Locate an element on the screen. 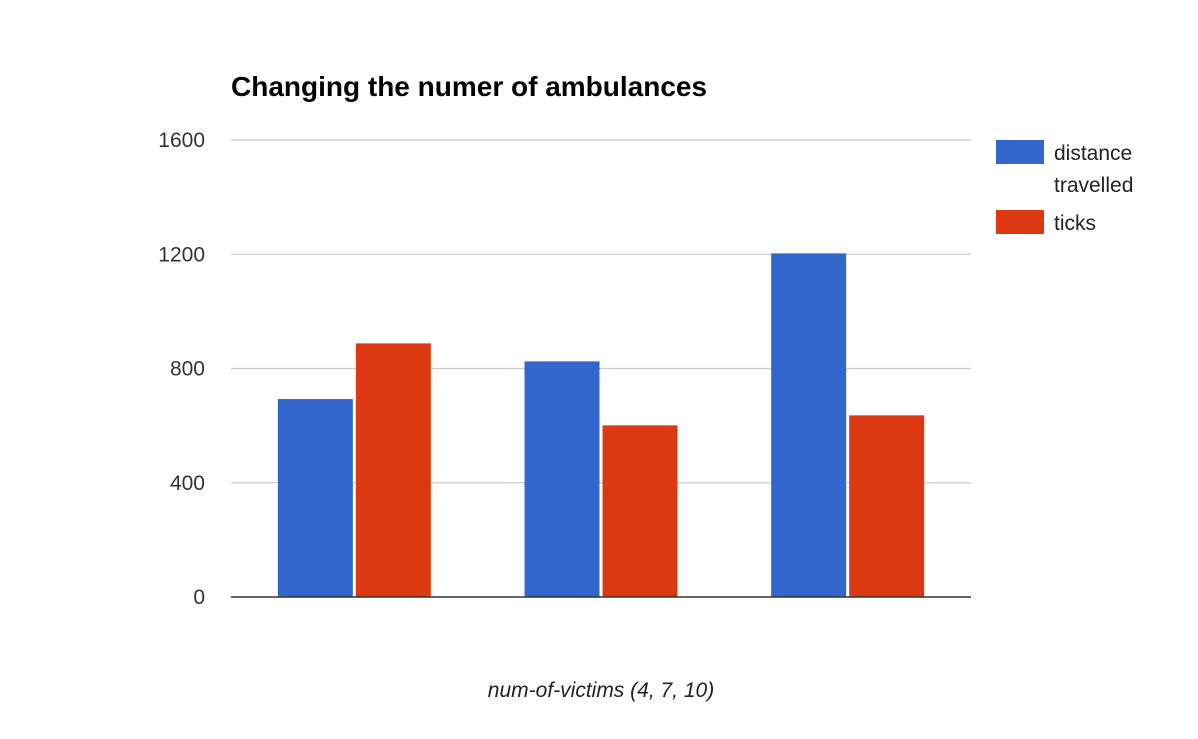 The height and width of the screenshot is (739, 1198). y-tick-label: 1600 is located at coordinates (181, 140).